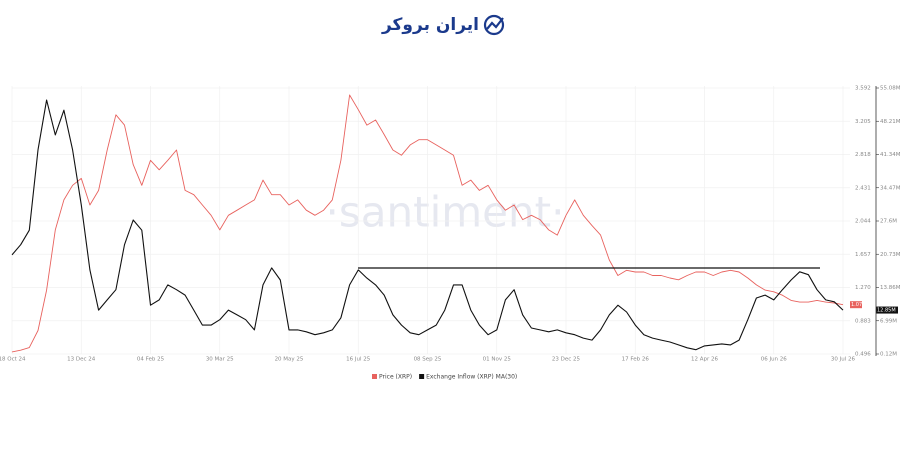 The image size is (900, 475). What do you see at coordinates (566, 360) in the screenshot?
I see `x-tick-label: 23 Dec 25` at bounding box center [566, 360].